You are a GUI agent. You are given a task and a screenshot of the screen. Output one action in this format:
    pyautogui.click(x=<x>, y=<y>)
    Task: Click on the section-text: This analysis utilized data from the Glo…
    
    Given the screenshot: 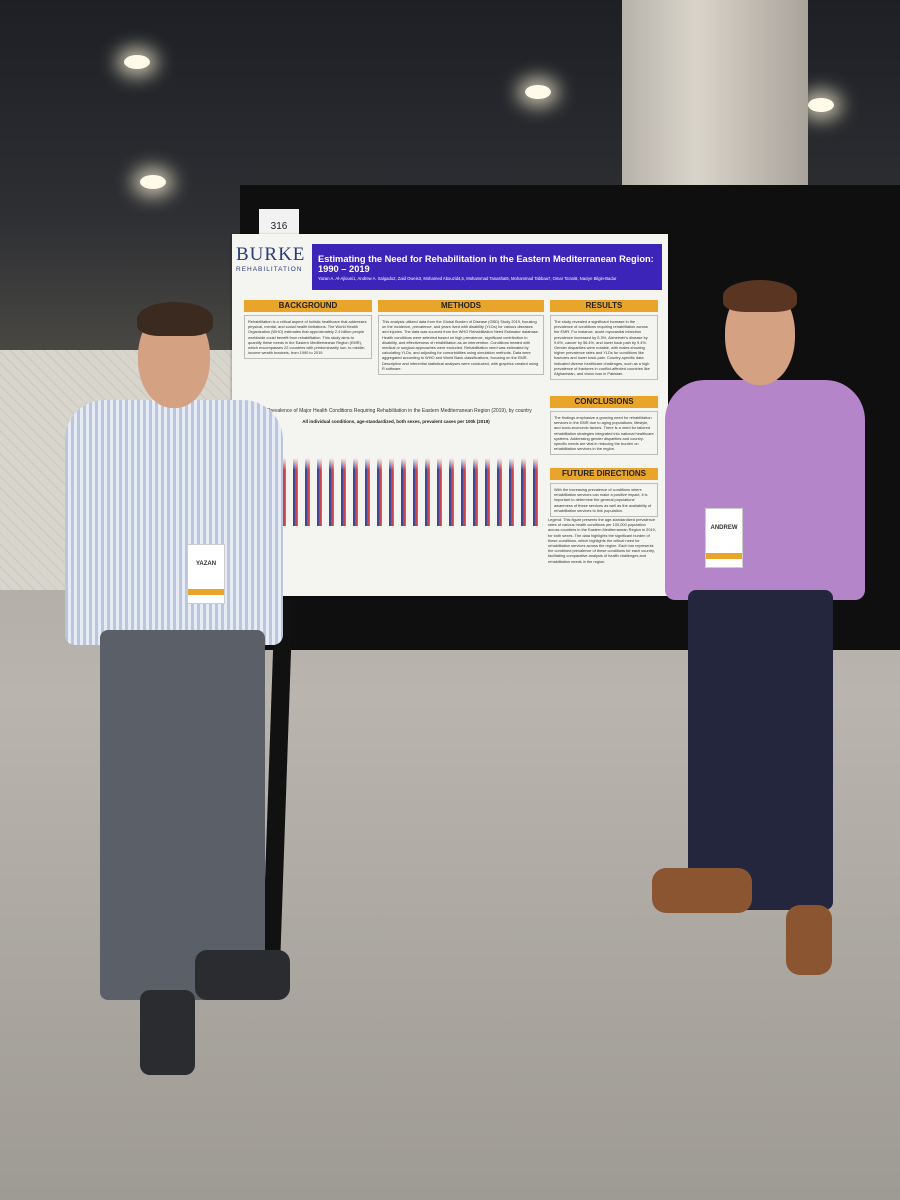 What is the action you would take?
    pyautogui.click(x=461, y=345)
    